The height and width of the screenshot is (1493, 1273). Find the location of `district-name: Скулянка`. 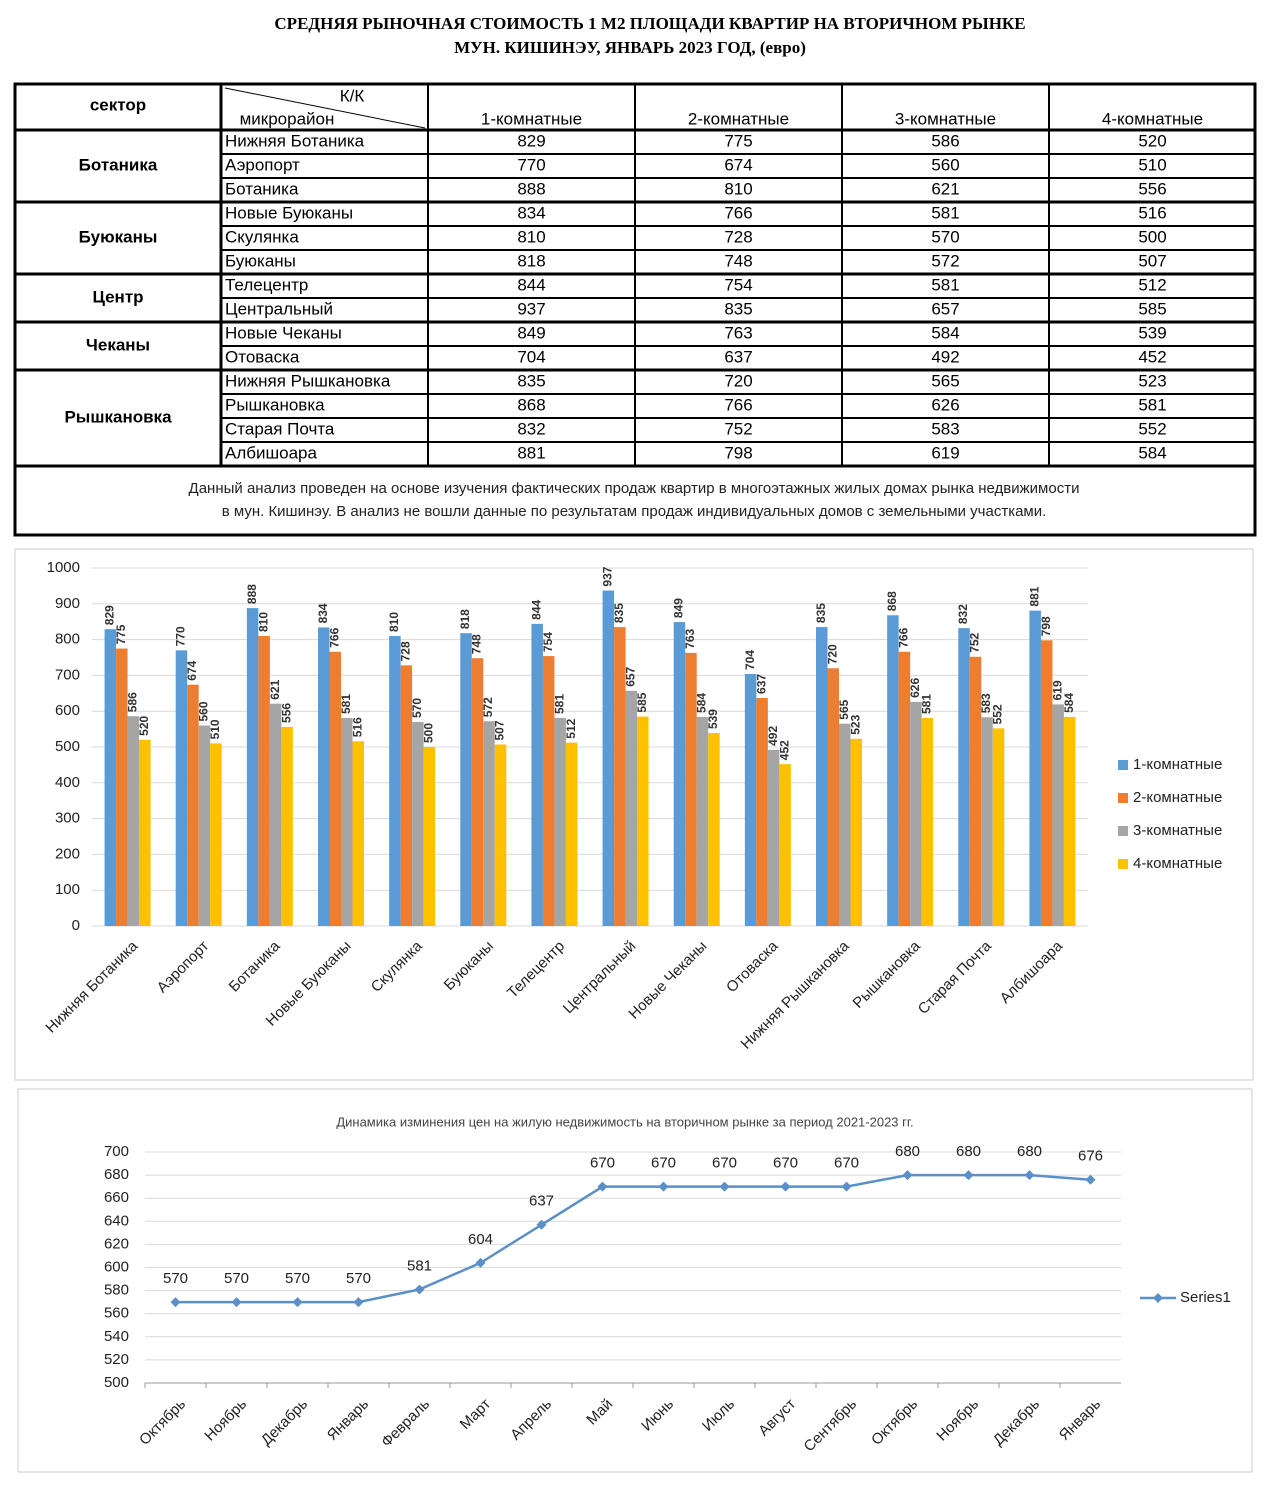

district-name: Скулянка is located at coordinates (262, 236).